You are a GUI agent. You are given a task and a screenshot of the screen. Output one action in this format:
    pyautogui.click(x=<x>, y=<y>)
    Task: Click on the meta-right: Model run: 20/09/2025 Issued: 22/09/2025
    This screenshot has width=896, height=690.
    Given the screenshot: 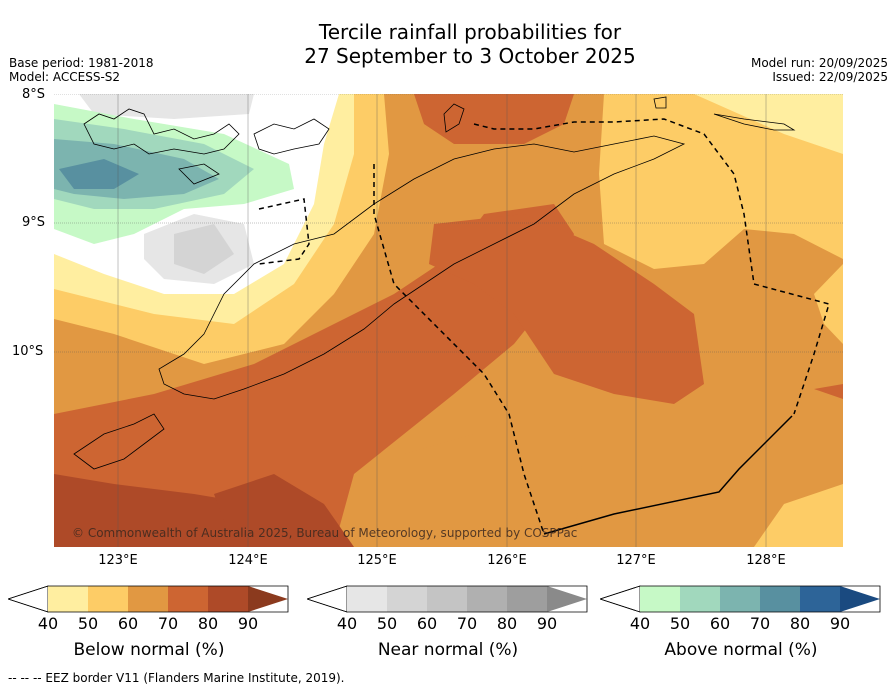 What is the action you would take?
    pyautogui.click(x=819, y=70)
    